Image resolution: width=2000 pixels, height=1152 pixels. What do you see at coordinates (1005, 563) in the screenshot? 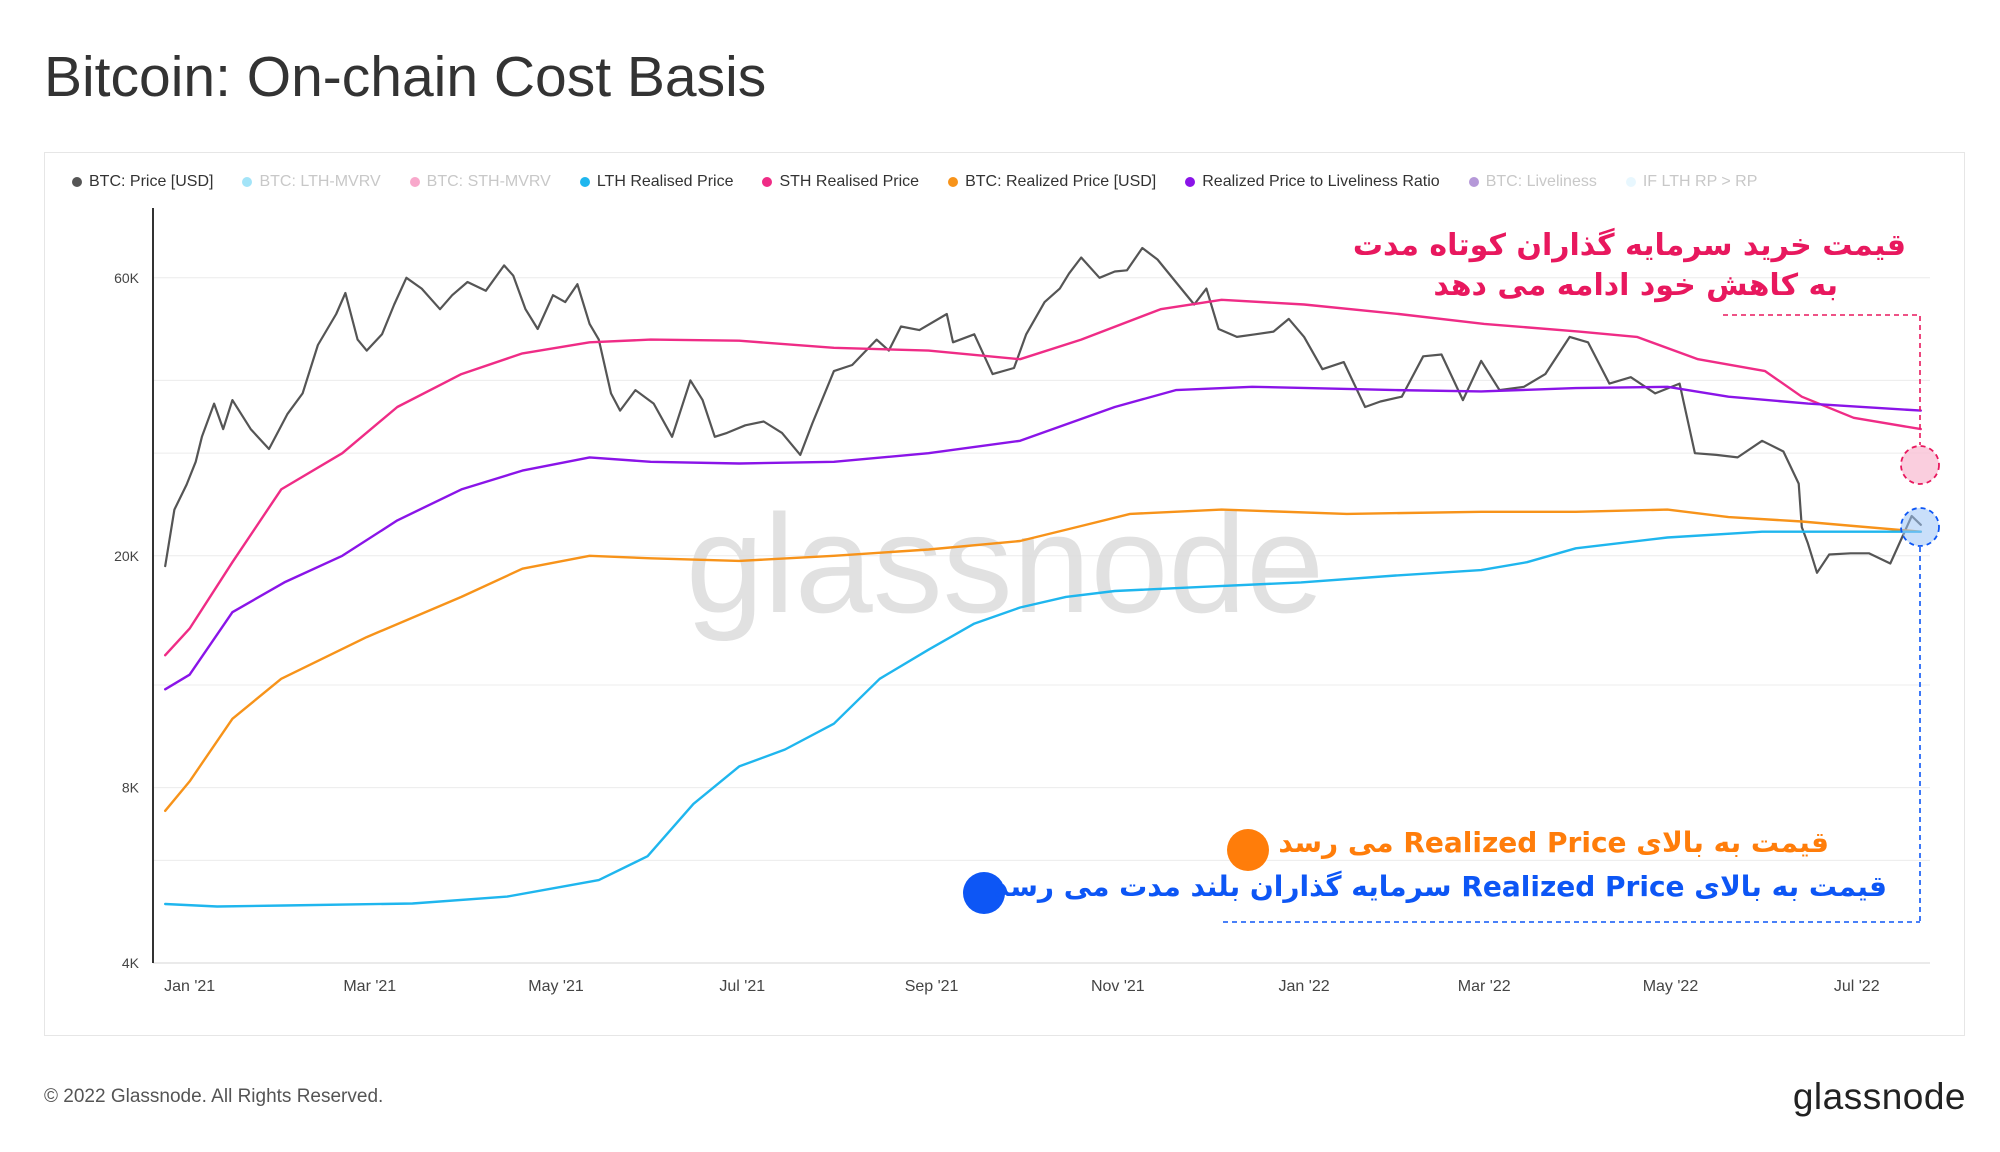
I see `watermark-text: glassnode` at bounding box center [1005, 563].